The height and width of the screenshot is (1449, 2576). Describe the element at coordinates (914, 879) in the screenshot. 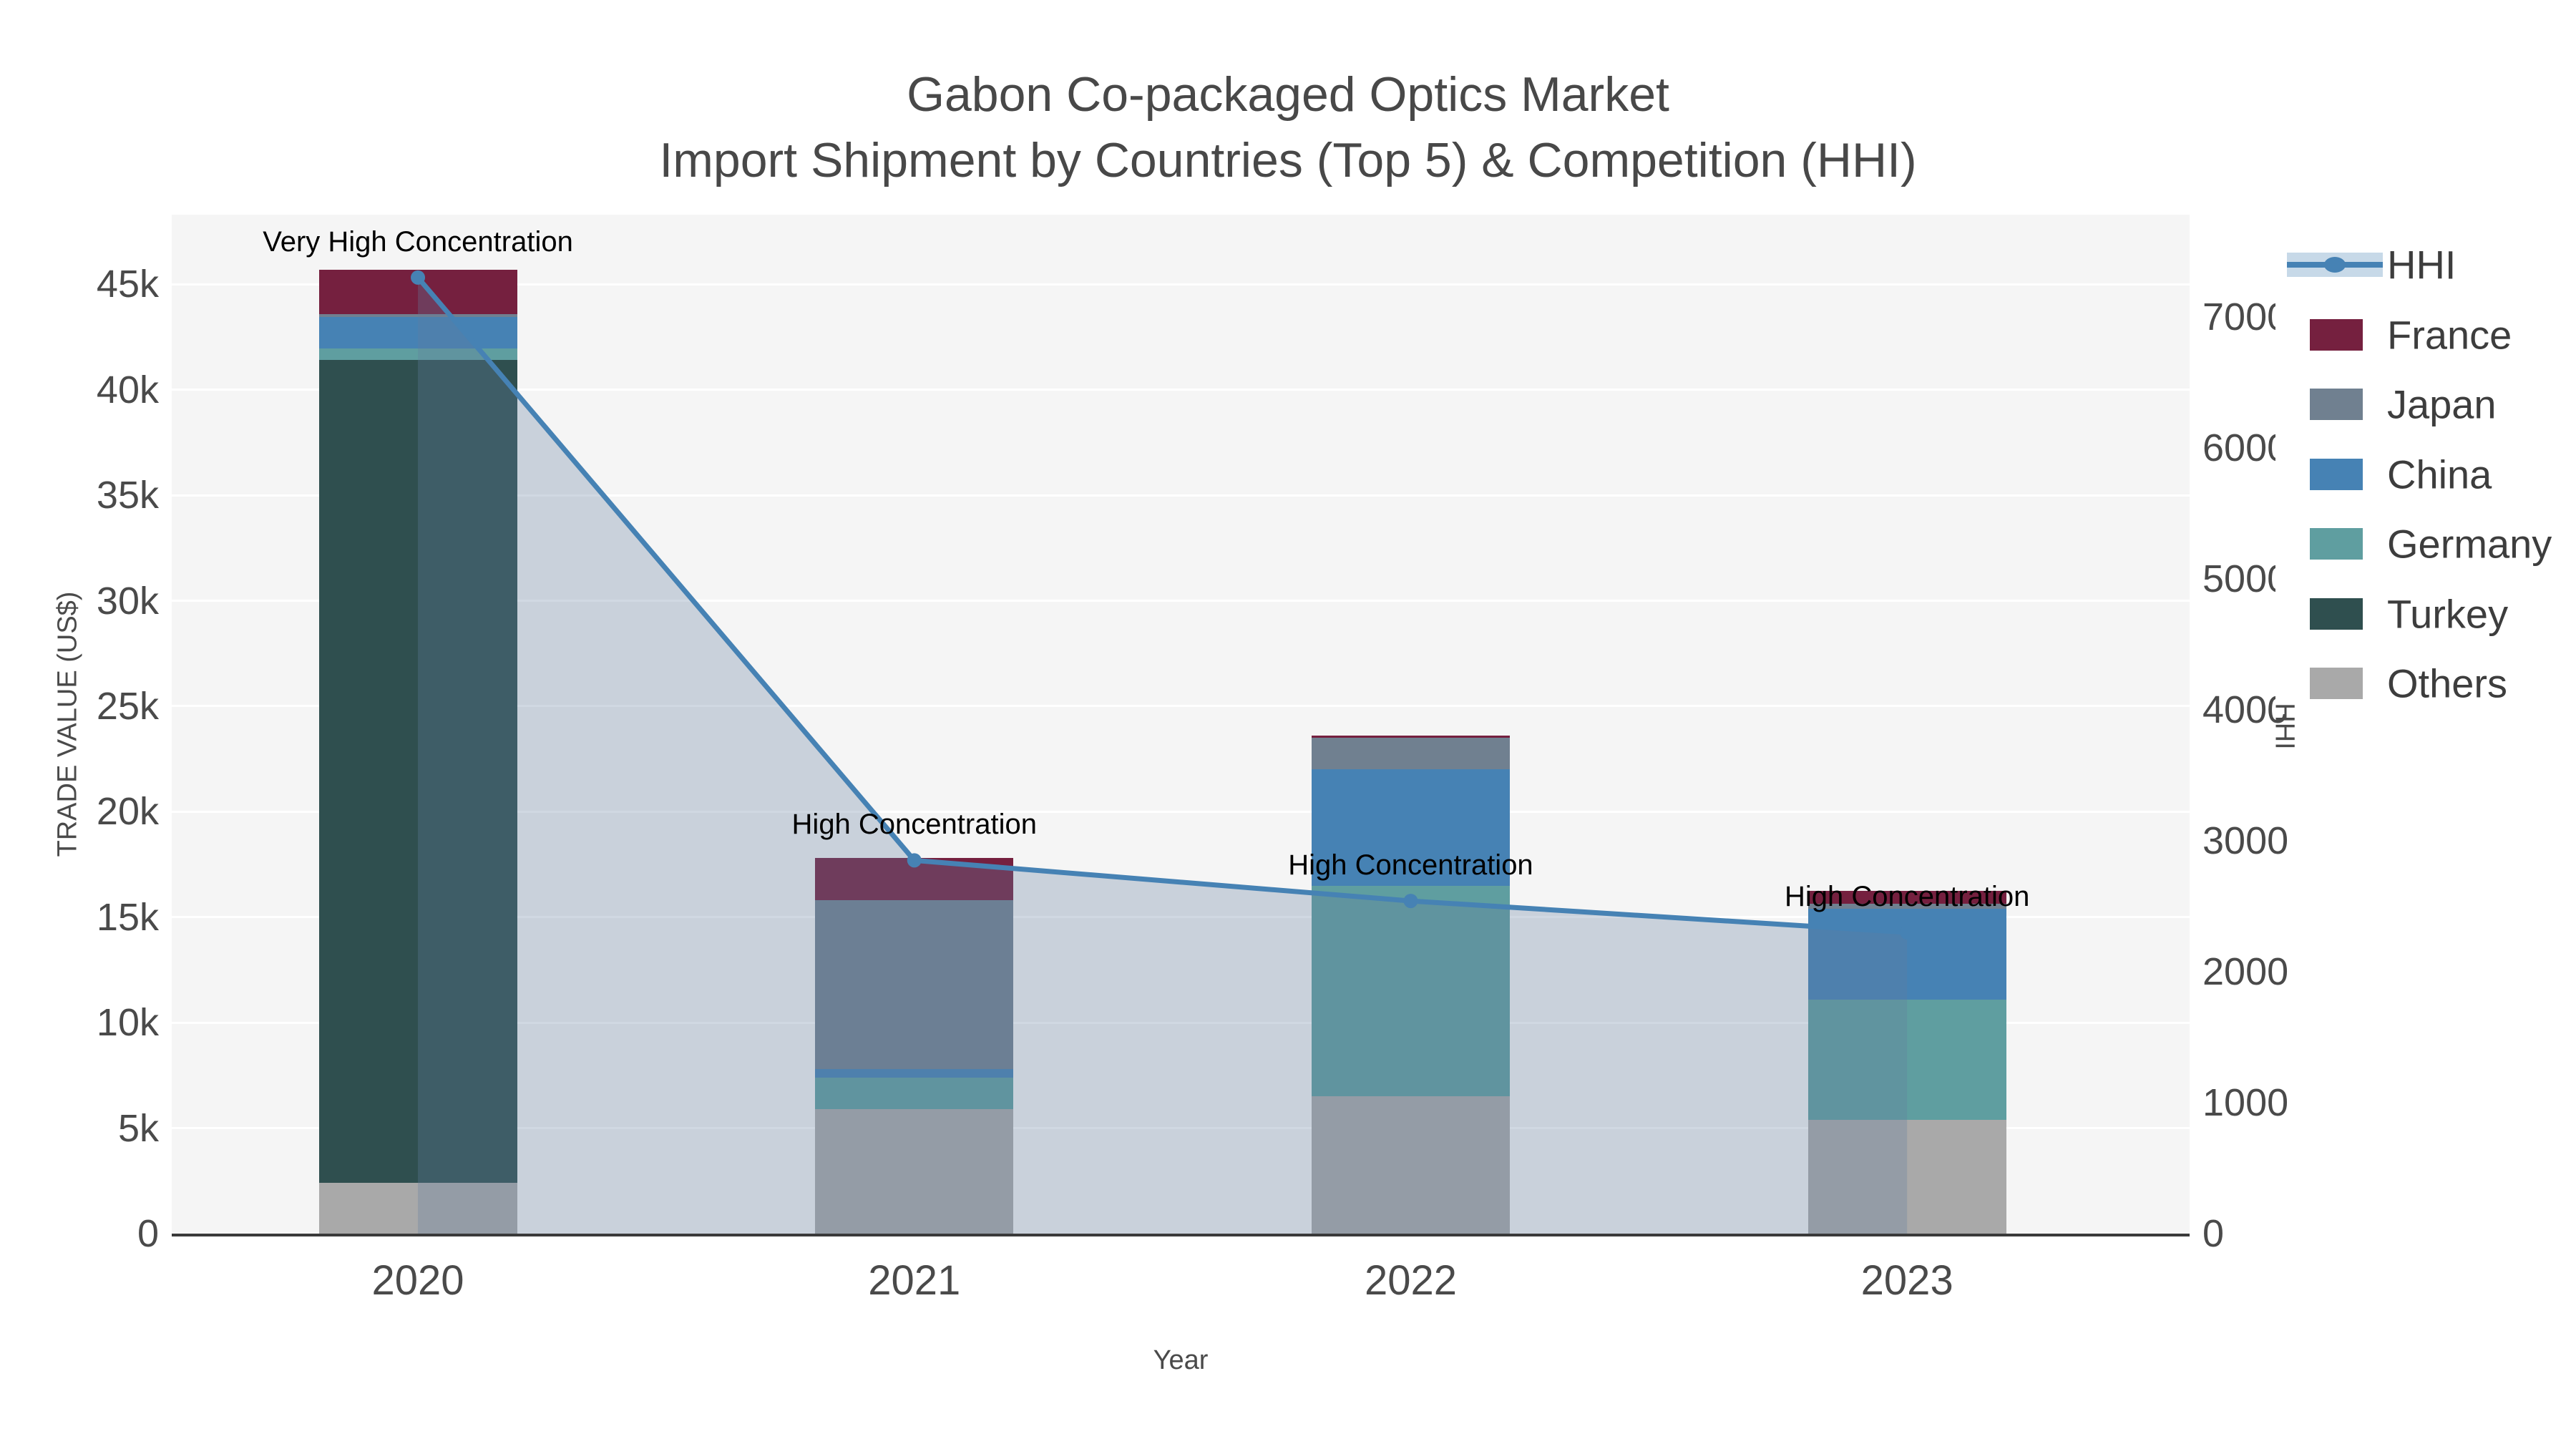

I see `bar-2021-france` at that location.